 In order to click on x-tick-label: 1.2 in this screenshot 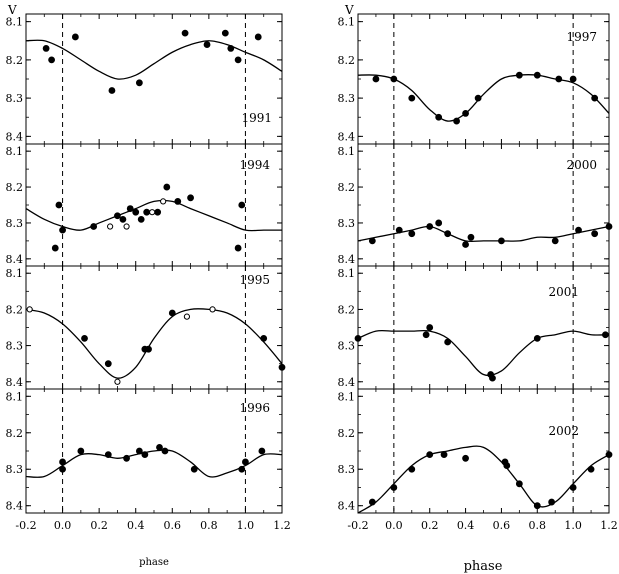, I will do `click(282, 525)`.